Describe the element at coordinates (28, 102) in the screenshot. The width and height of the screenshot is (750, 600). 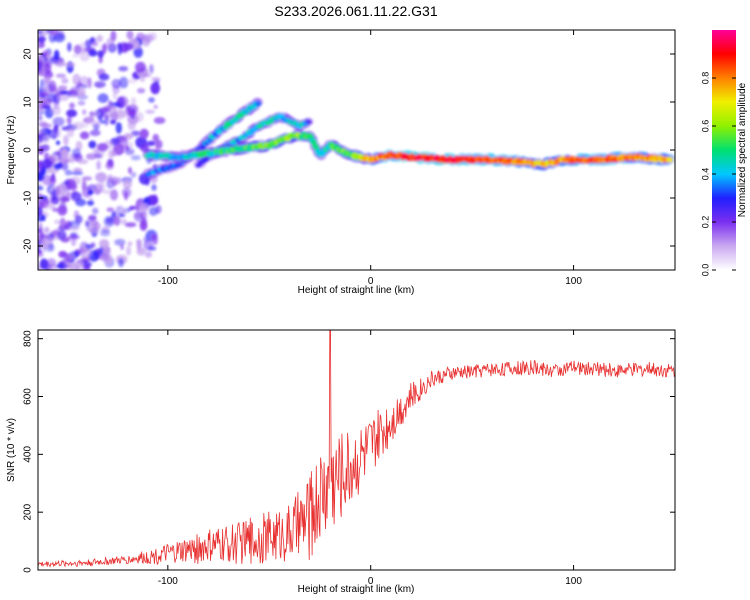
I see `y-tick-label: 10` at that location.